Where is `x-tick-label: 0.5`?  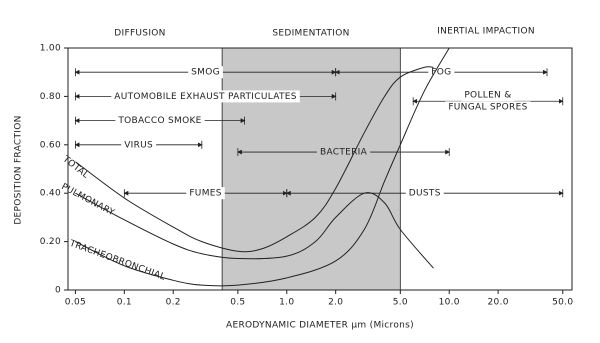
x-tick-label: 0.5 is located at coordinates (237, 303).